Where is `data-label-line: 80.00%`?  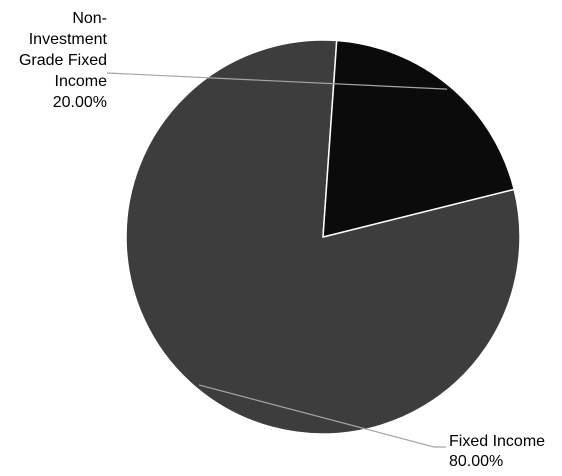 data-label-line: 80.00% is located at coordinates (476, 461).